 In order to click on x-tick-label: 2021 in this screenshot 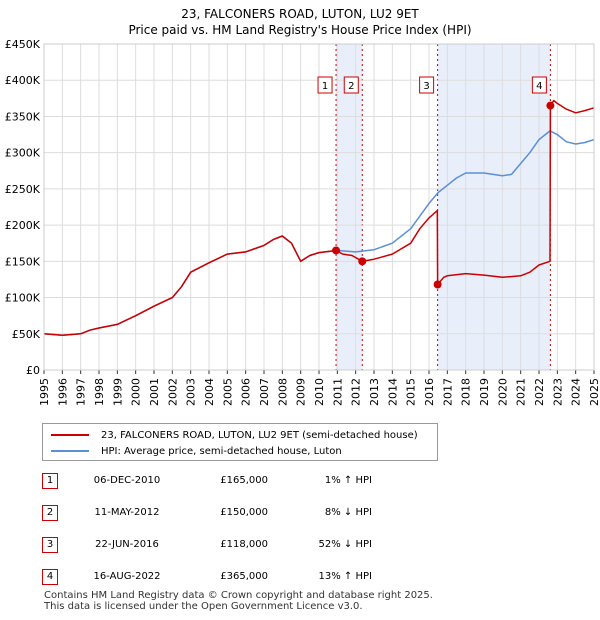, I will do `click(521, 392)`.